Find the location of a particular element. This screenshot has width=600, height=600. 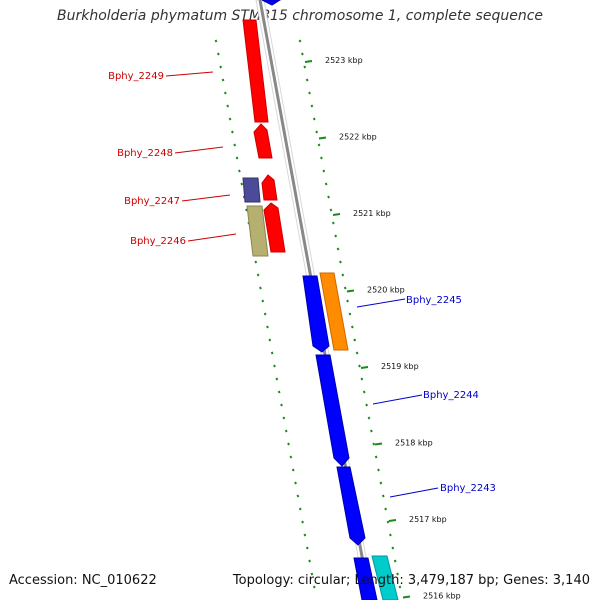

gene-orange-feature is located at coordinates (334, 311).